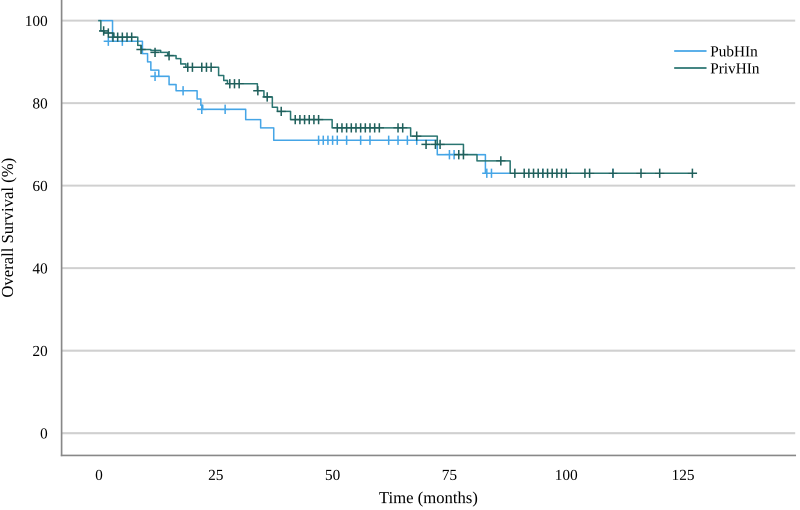  Describe the element at coordinates (40, 268) in the screenshot. I see `y-tick-label: 40` at that location.